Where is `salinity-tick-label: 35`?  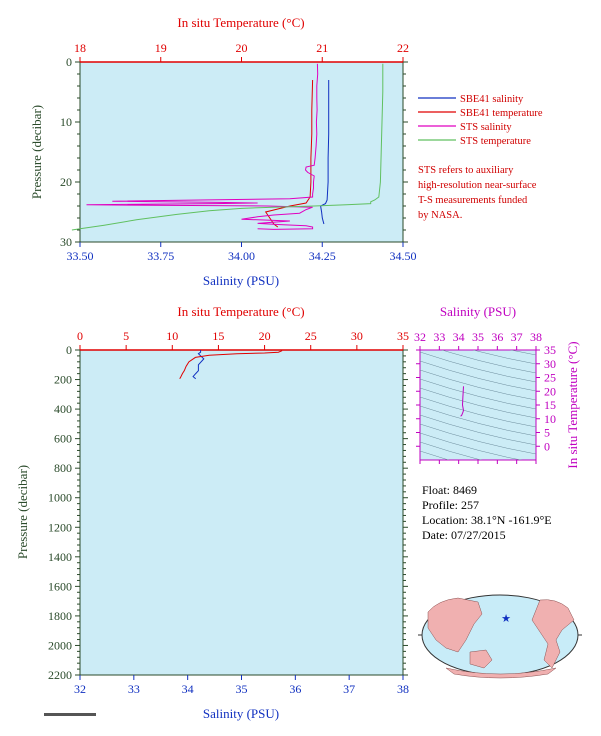 salinity-tick-label: 35 is located at coordinates (242, 689).